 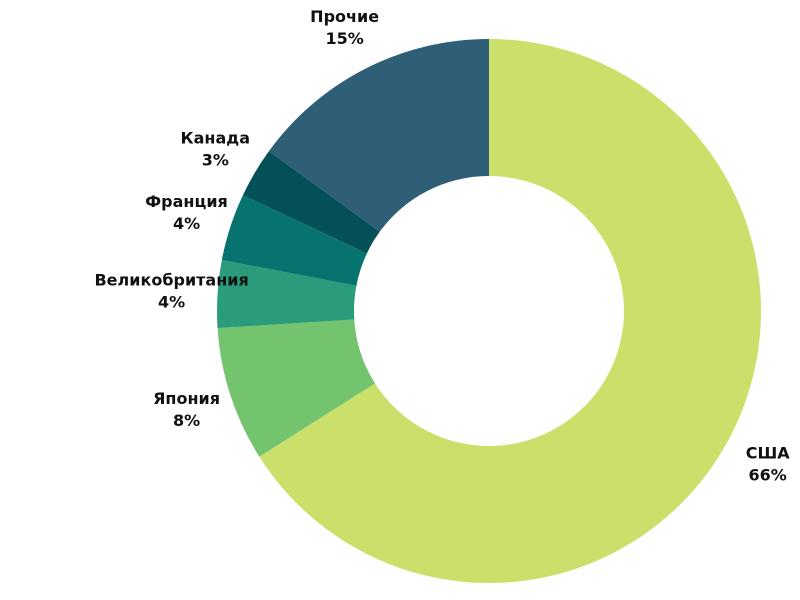 What do you see at coordinates (344, 38) in the screenshot?
I see `slice-value-label: 15%` at bounding box center [344, 38].